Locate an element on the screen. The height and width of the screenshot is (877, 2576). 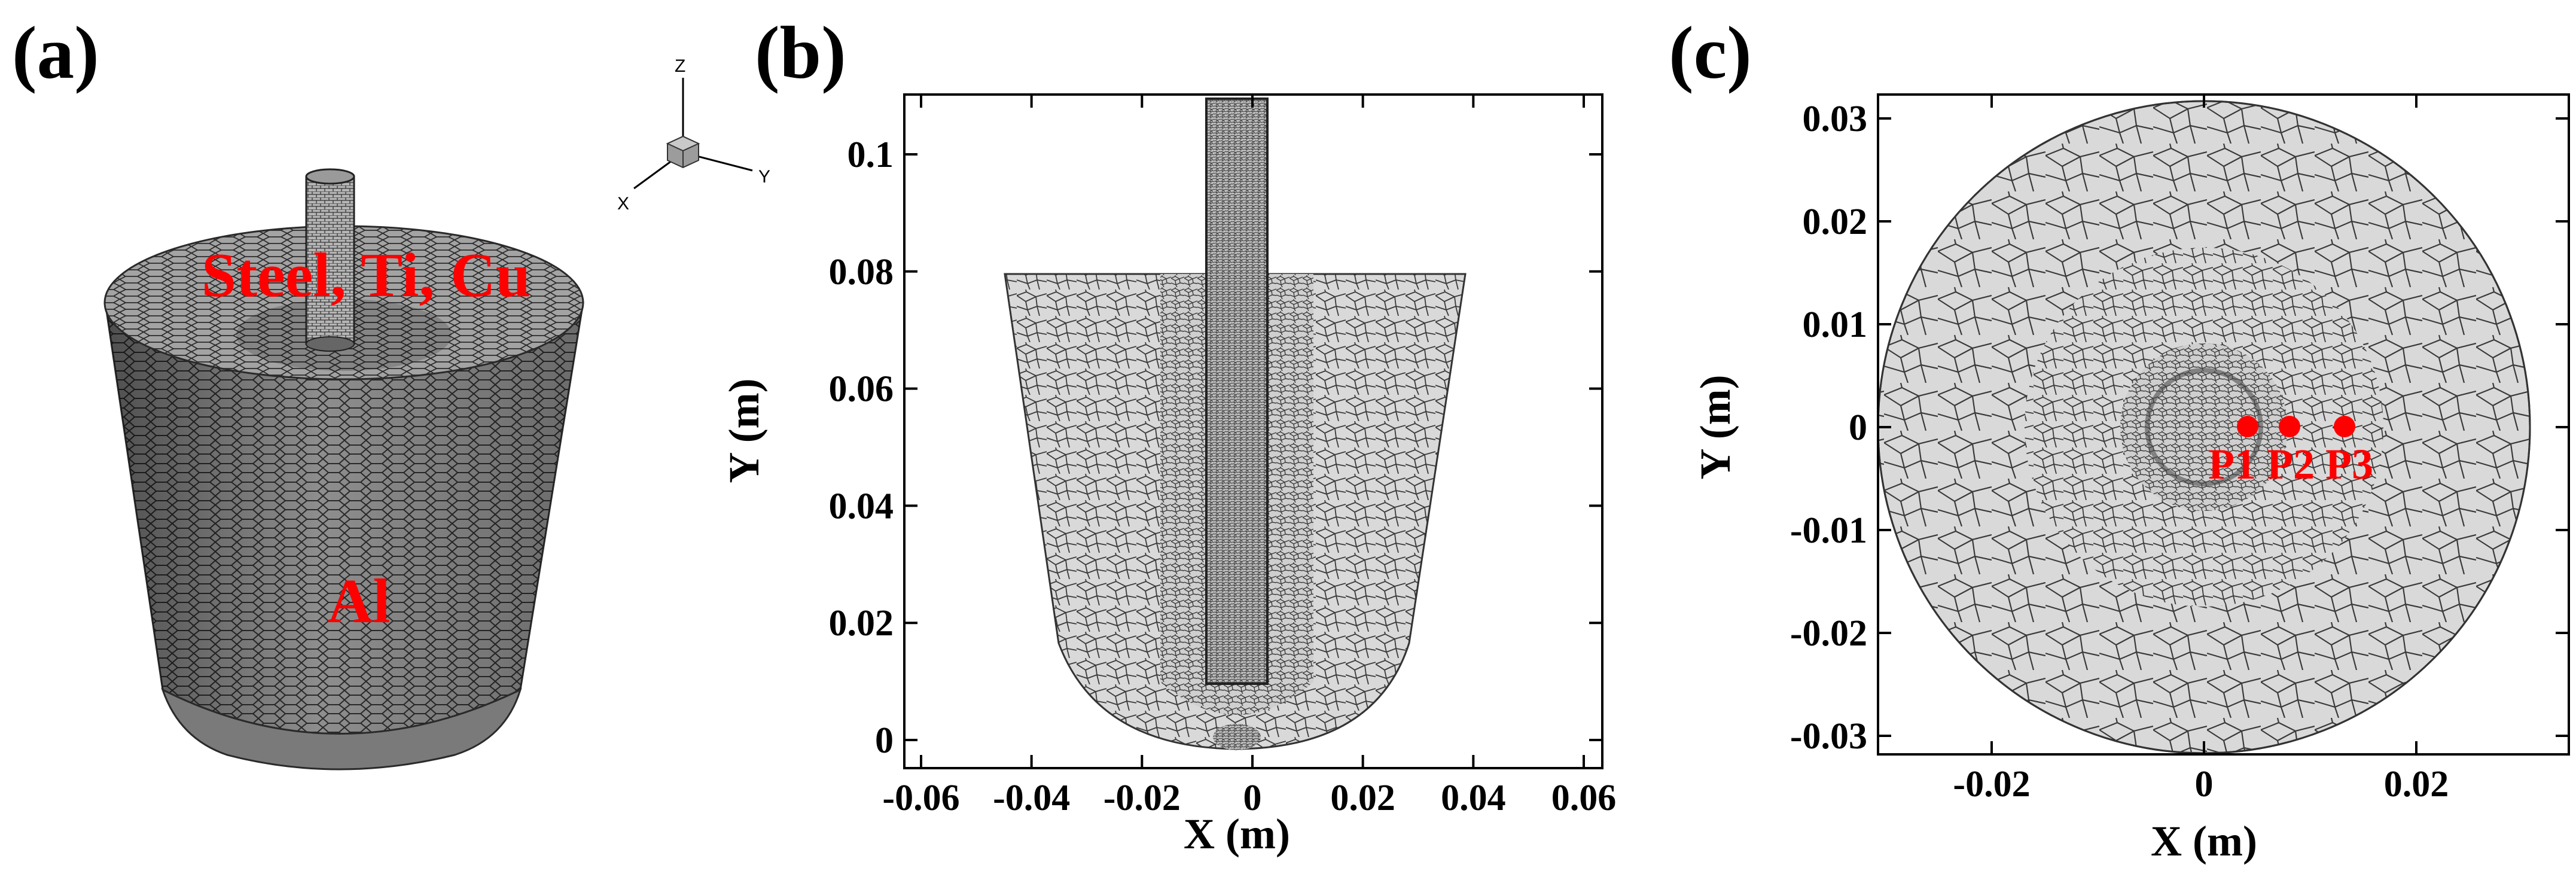
probe-points: P1 P2 P3 is located at coordinates (2290, 452).